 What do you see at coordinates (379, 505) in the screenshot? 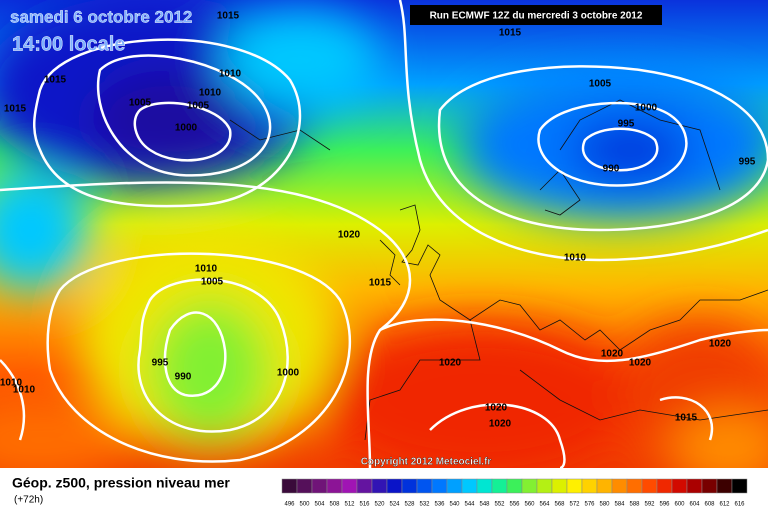
I see `scale-label: 520` at bounding box center [379, 505].